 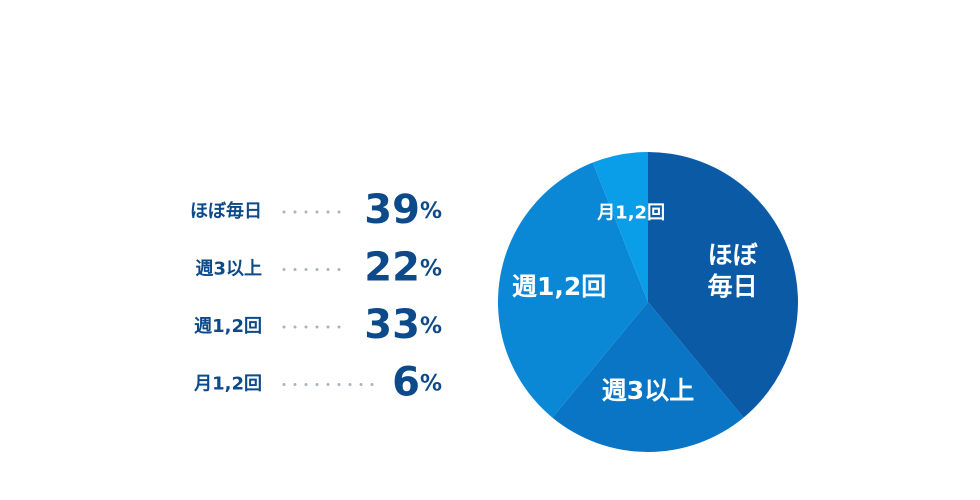 What do you see at coordinates (733, 271) in the screenshot?
I see `slice-label: ほぼ毎日` at bounding box center [733, 271].